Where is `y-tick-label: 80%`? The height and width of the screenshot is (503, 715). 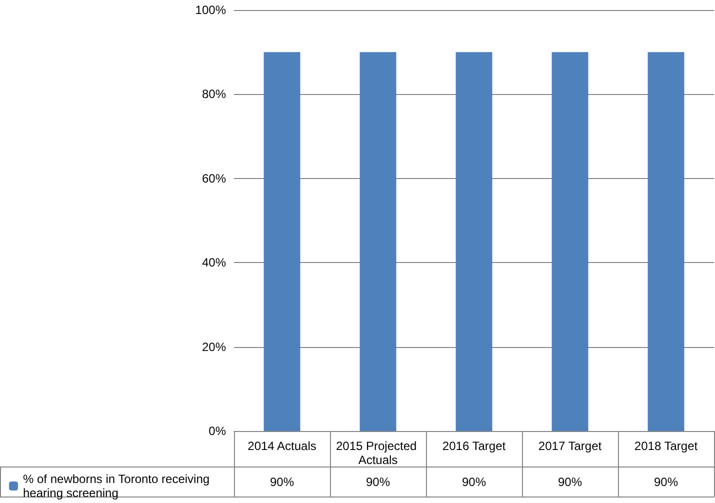 y-tick-label: 80% is located at coordinates (214, 94).